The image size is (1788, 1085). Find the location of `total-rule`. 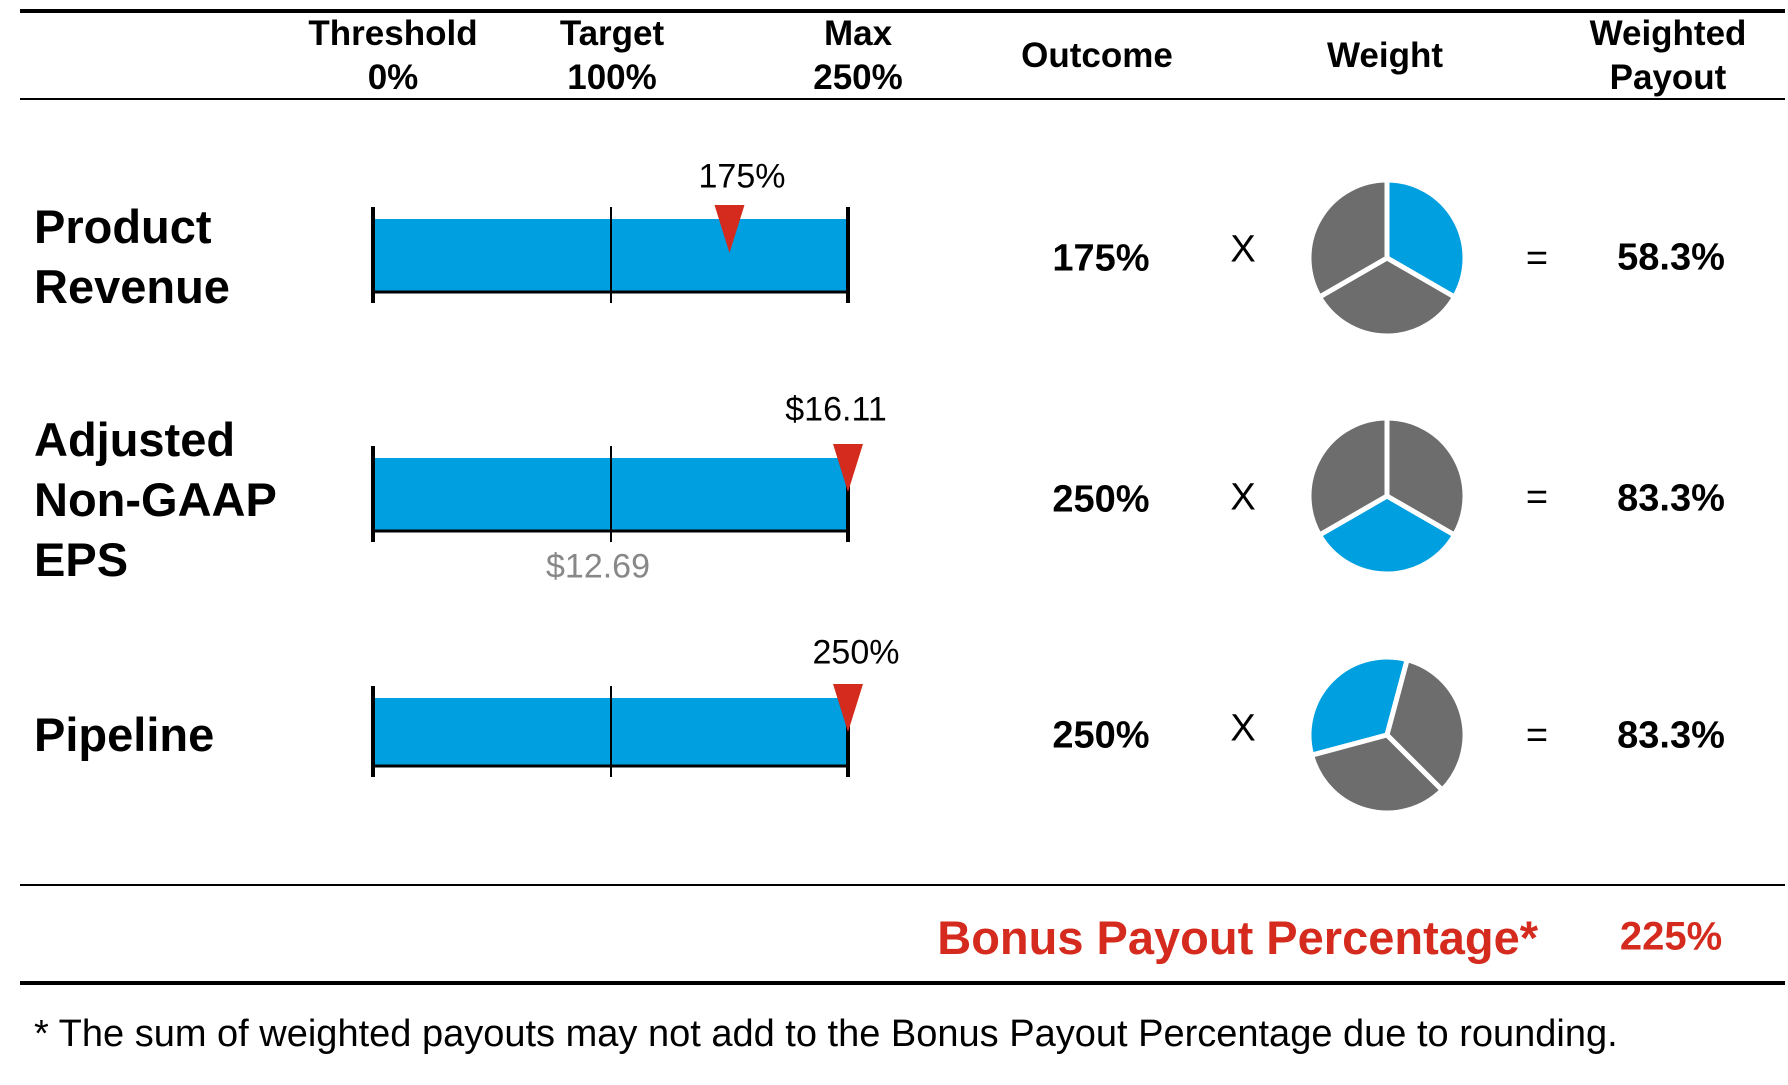

total-rule is located at coordinates (902, 885).